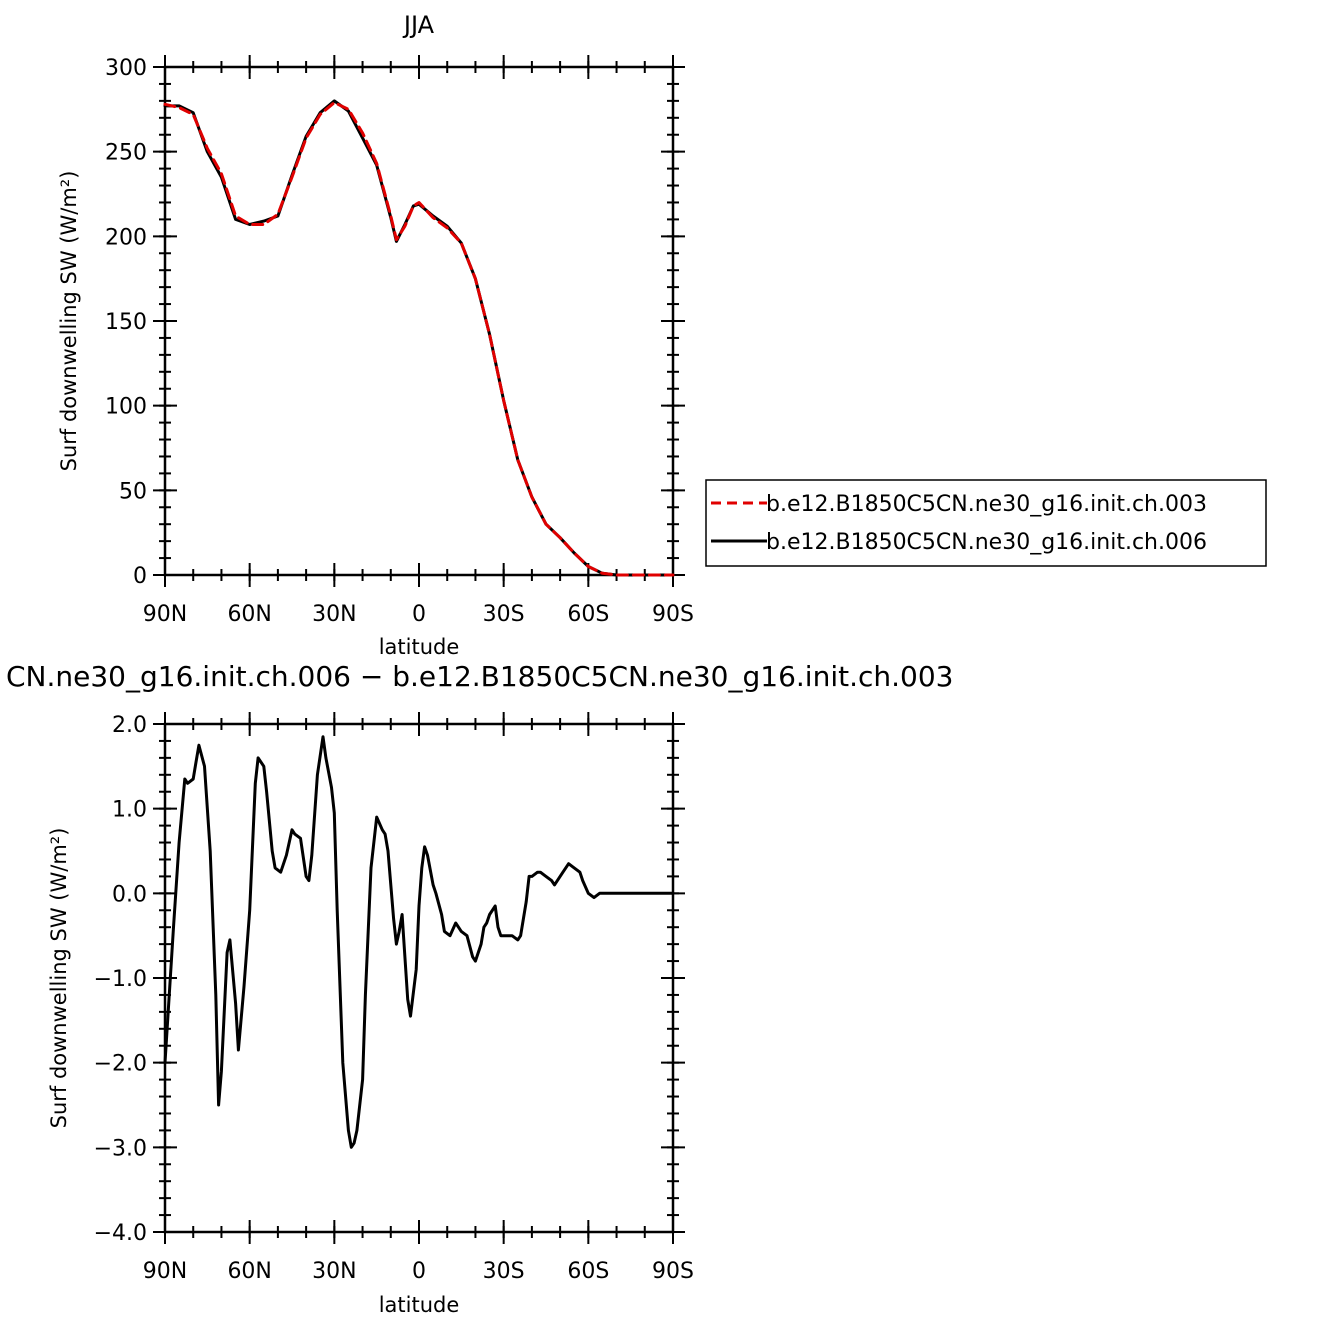 The image size is (1322, 1325). Describe the element at coordinates (126, 153) in the screenshot. I see `y-tick-label: 250` at that location.